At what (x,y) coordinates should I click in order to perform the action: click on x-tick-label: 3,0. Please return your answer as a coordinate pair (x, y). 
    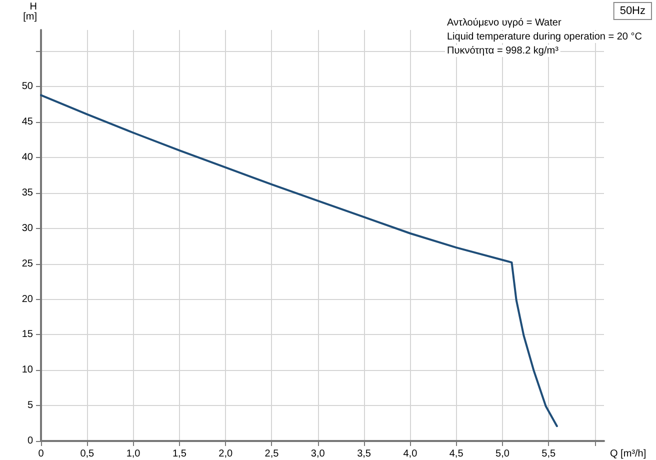
    Looking at the image, I should click on (318, 454).